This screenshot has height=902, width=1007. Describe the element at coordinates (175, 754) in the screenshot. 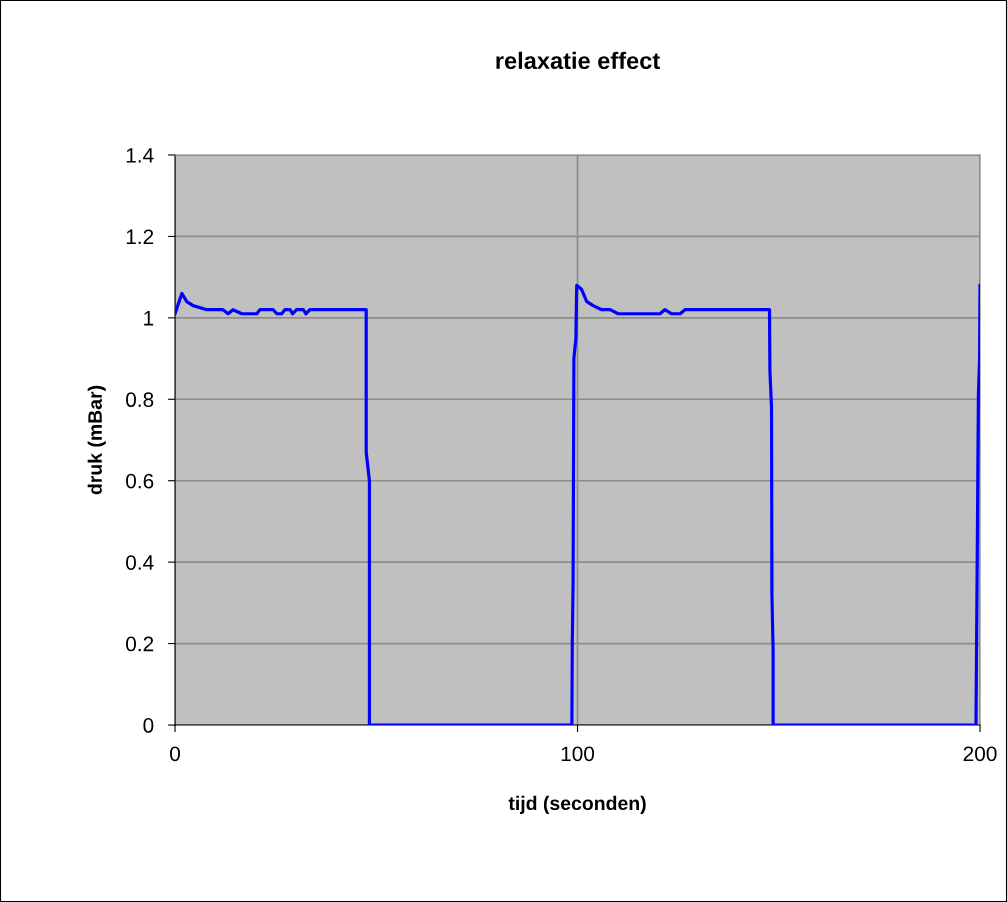

I see `x-tick-label: 0` at that location.